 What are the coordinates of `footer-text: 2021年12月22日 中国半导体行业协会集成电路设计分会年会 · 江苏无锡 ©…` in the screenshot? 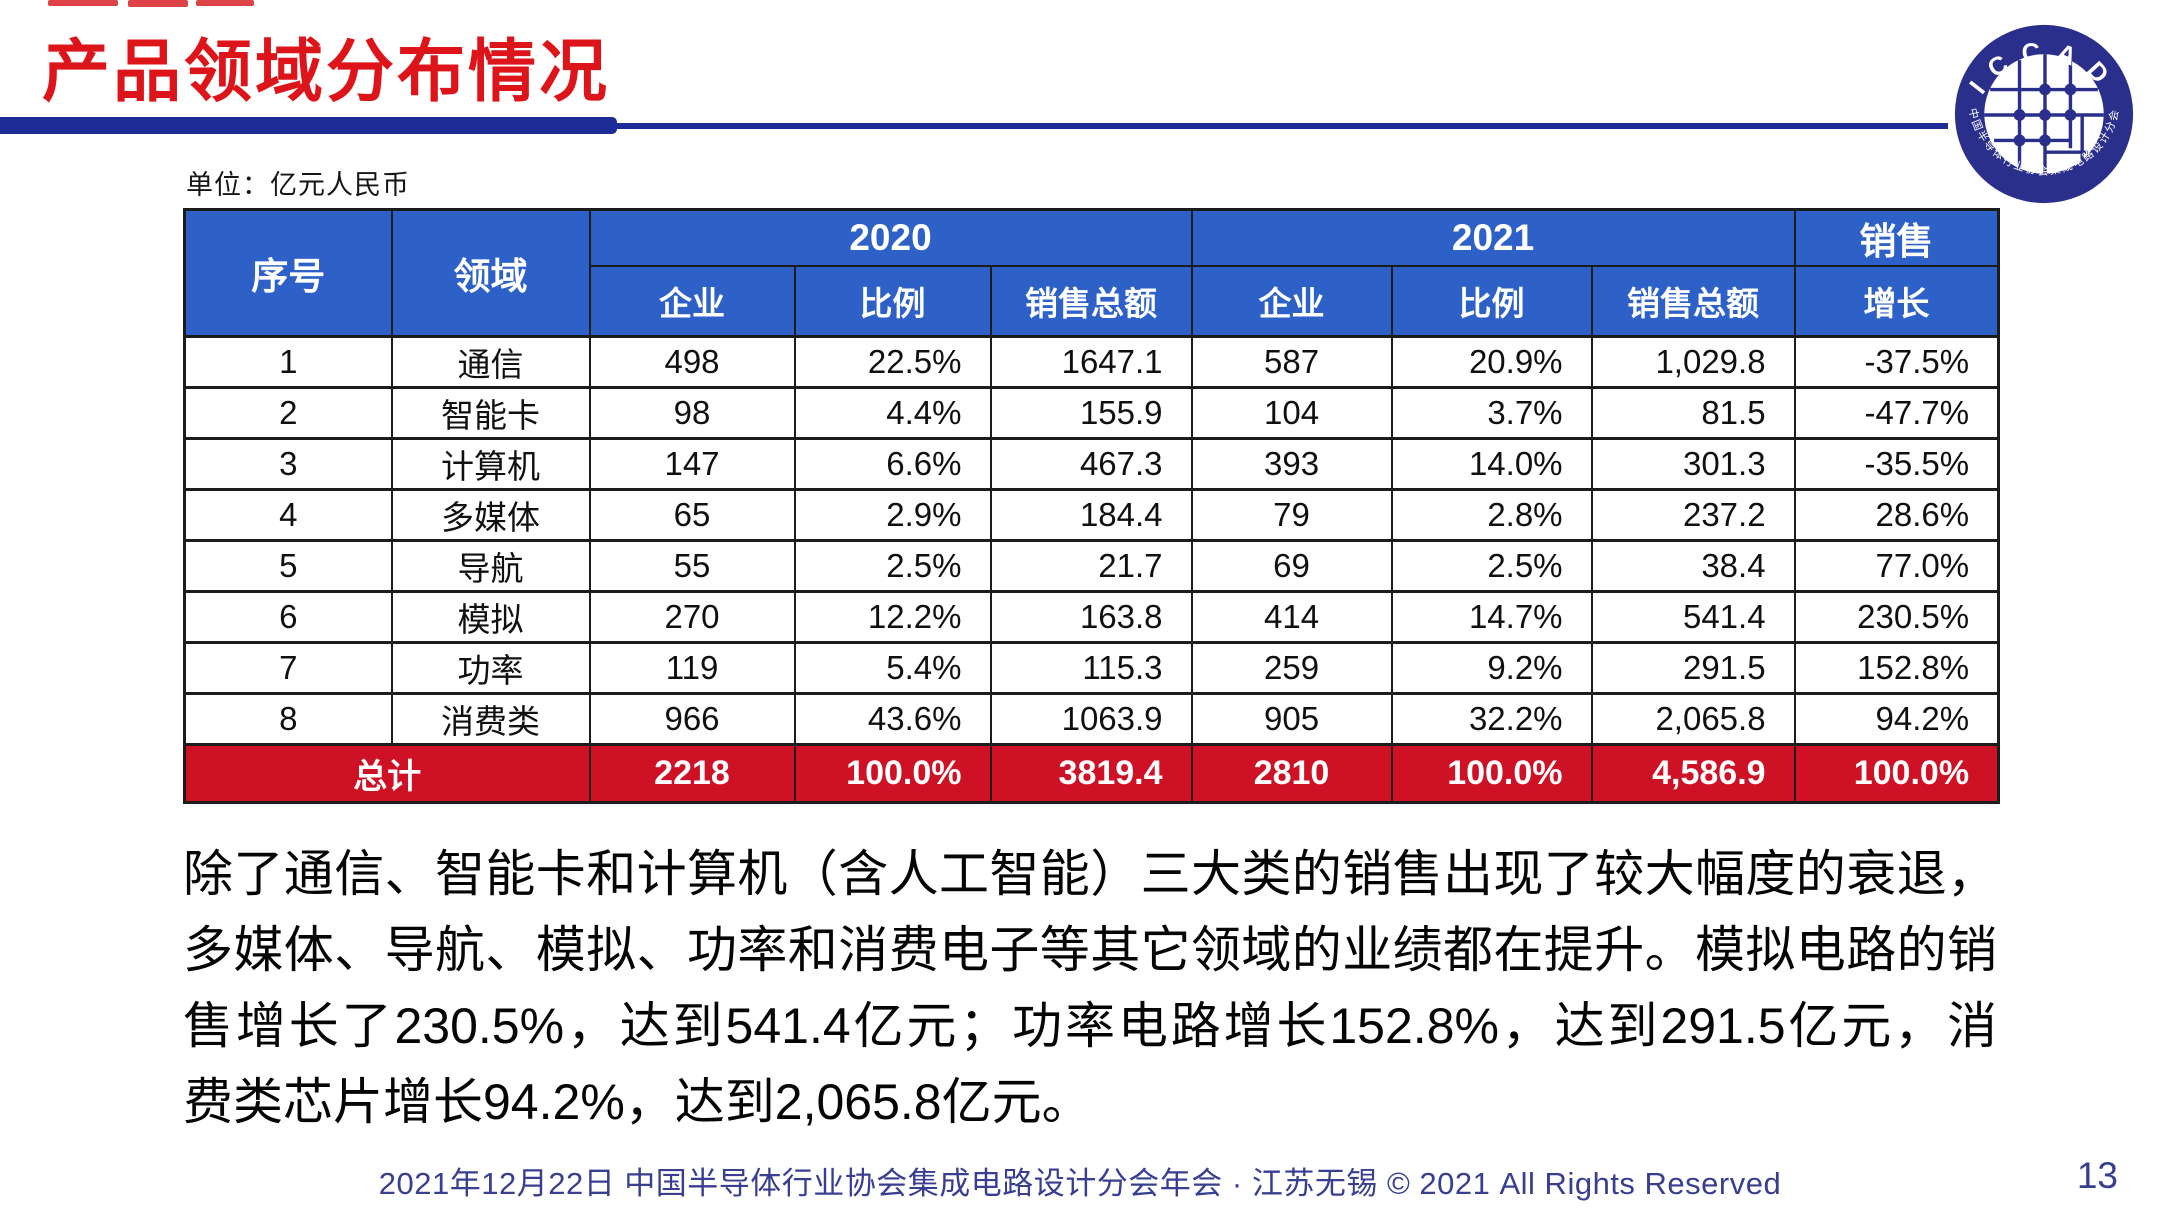 It's located at (1080, 1183).